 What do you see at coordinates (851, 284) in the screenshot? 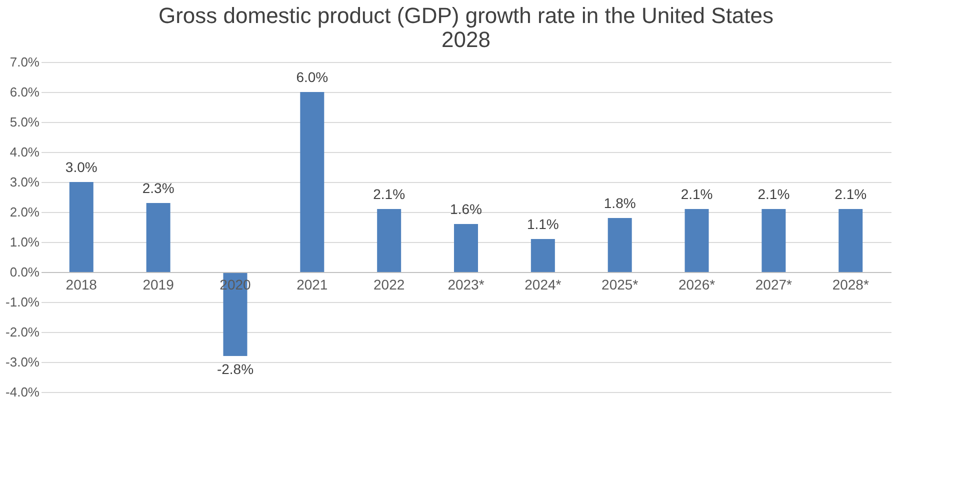
I see `x-tick-label: 2028*` at bounding box center [851, 284].